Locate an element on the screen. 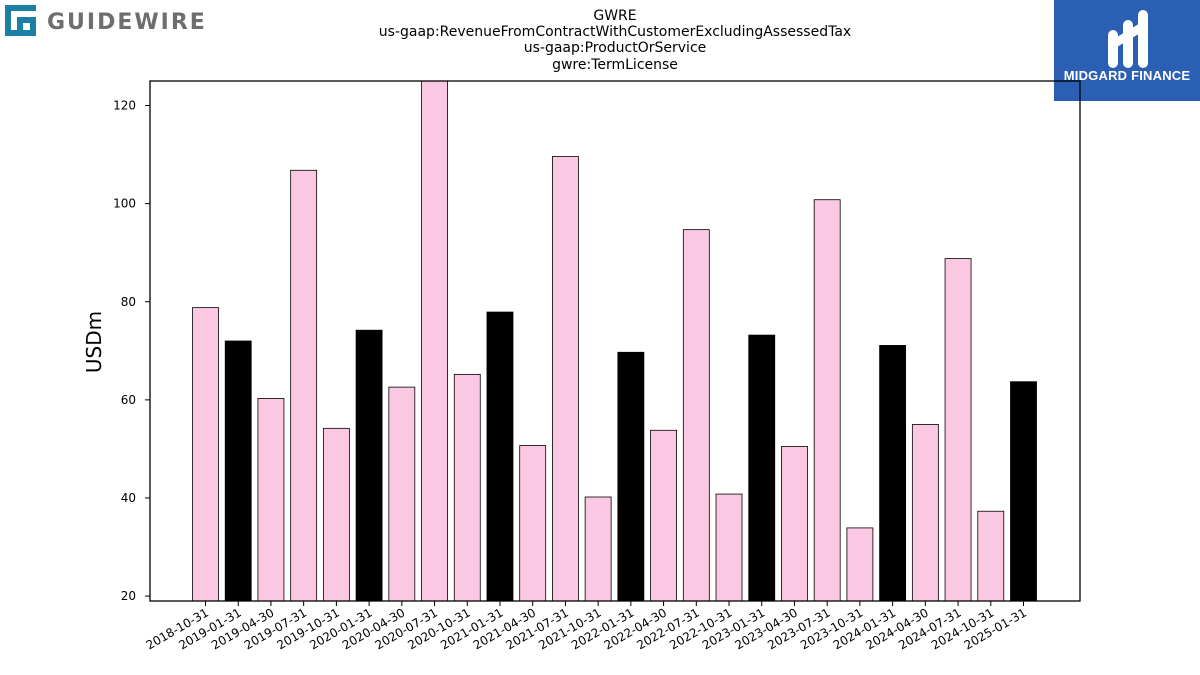 The width and height of the screenshot is (1200, 675). chart-title-line-3: us-gaap:ProductOrService is located at coordinates (615, 48).